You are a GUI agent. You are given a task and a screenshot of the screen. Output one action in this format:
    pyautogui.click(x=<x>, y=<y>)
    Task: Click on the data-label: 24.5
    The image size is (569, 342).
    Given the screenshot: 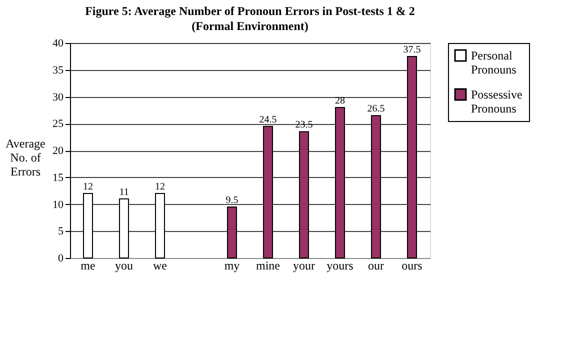 What is the action you would take?
    pyautogui.click(x=268, y=120)
    